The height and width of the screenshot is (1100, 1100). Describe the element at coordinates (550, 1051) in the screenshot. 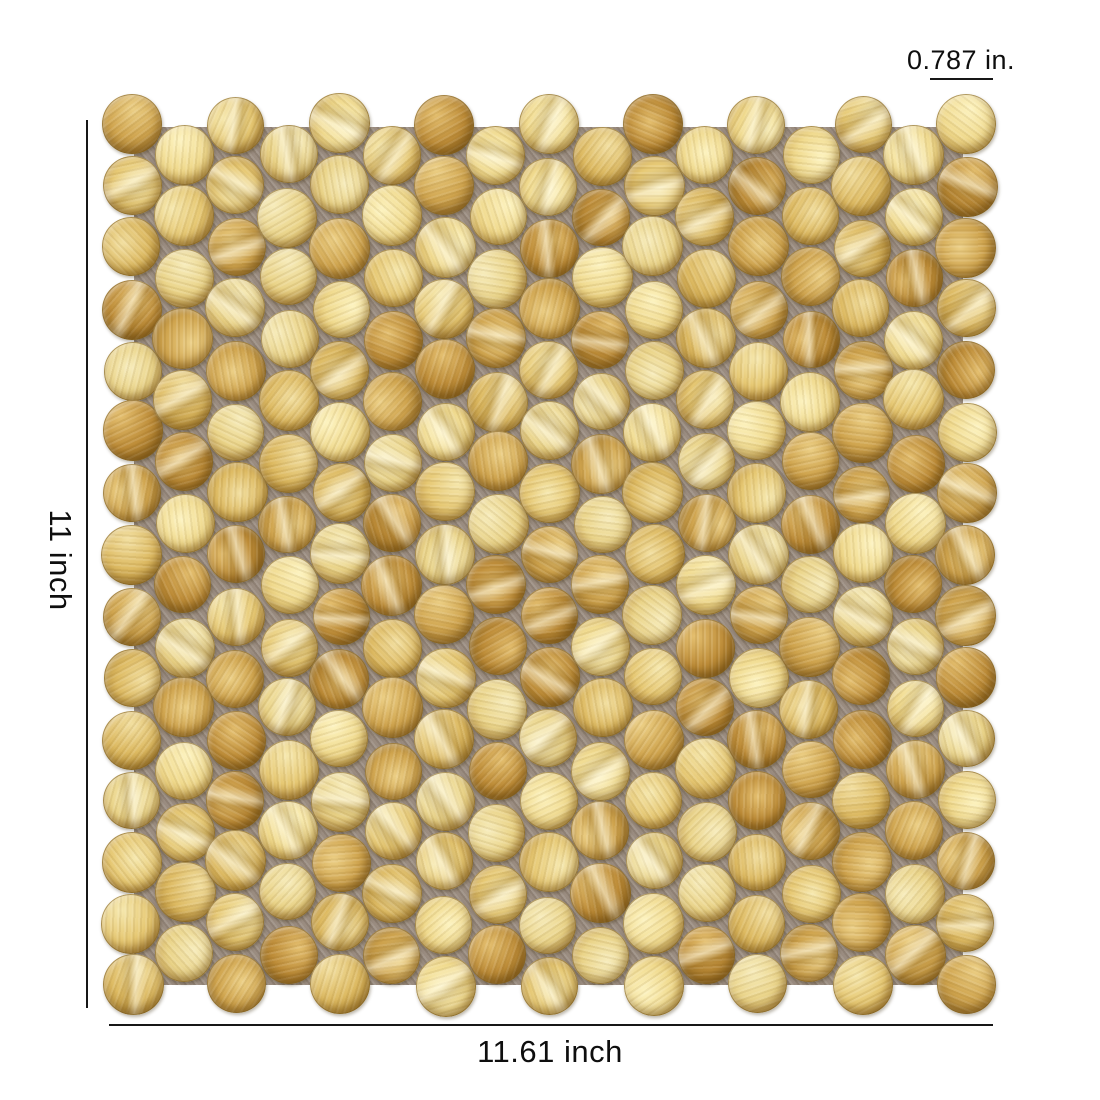

I see `width-dimension-label: 11.61 inch` at that location.